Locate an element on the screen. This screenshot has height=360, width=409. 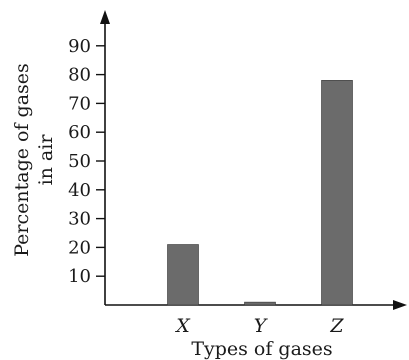
x-tick-label-x: X is located at coordinates (182, 326).